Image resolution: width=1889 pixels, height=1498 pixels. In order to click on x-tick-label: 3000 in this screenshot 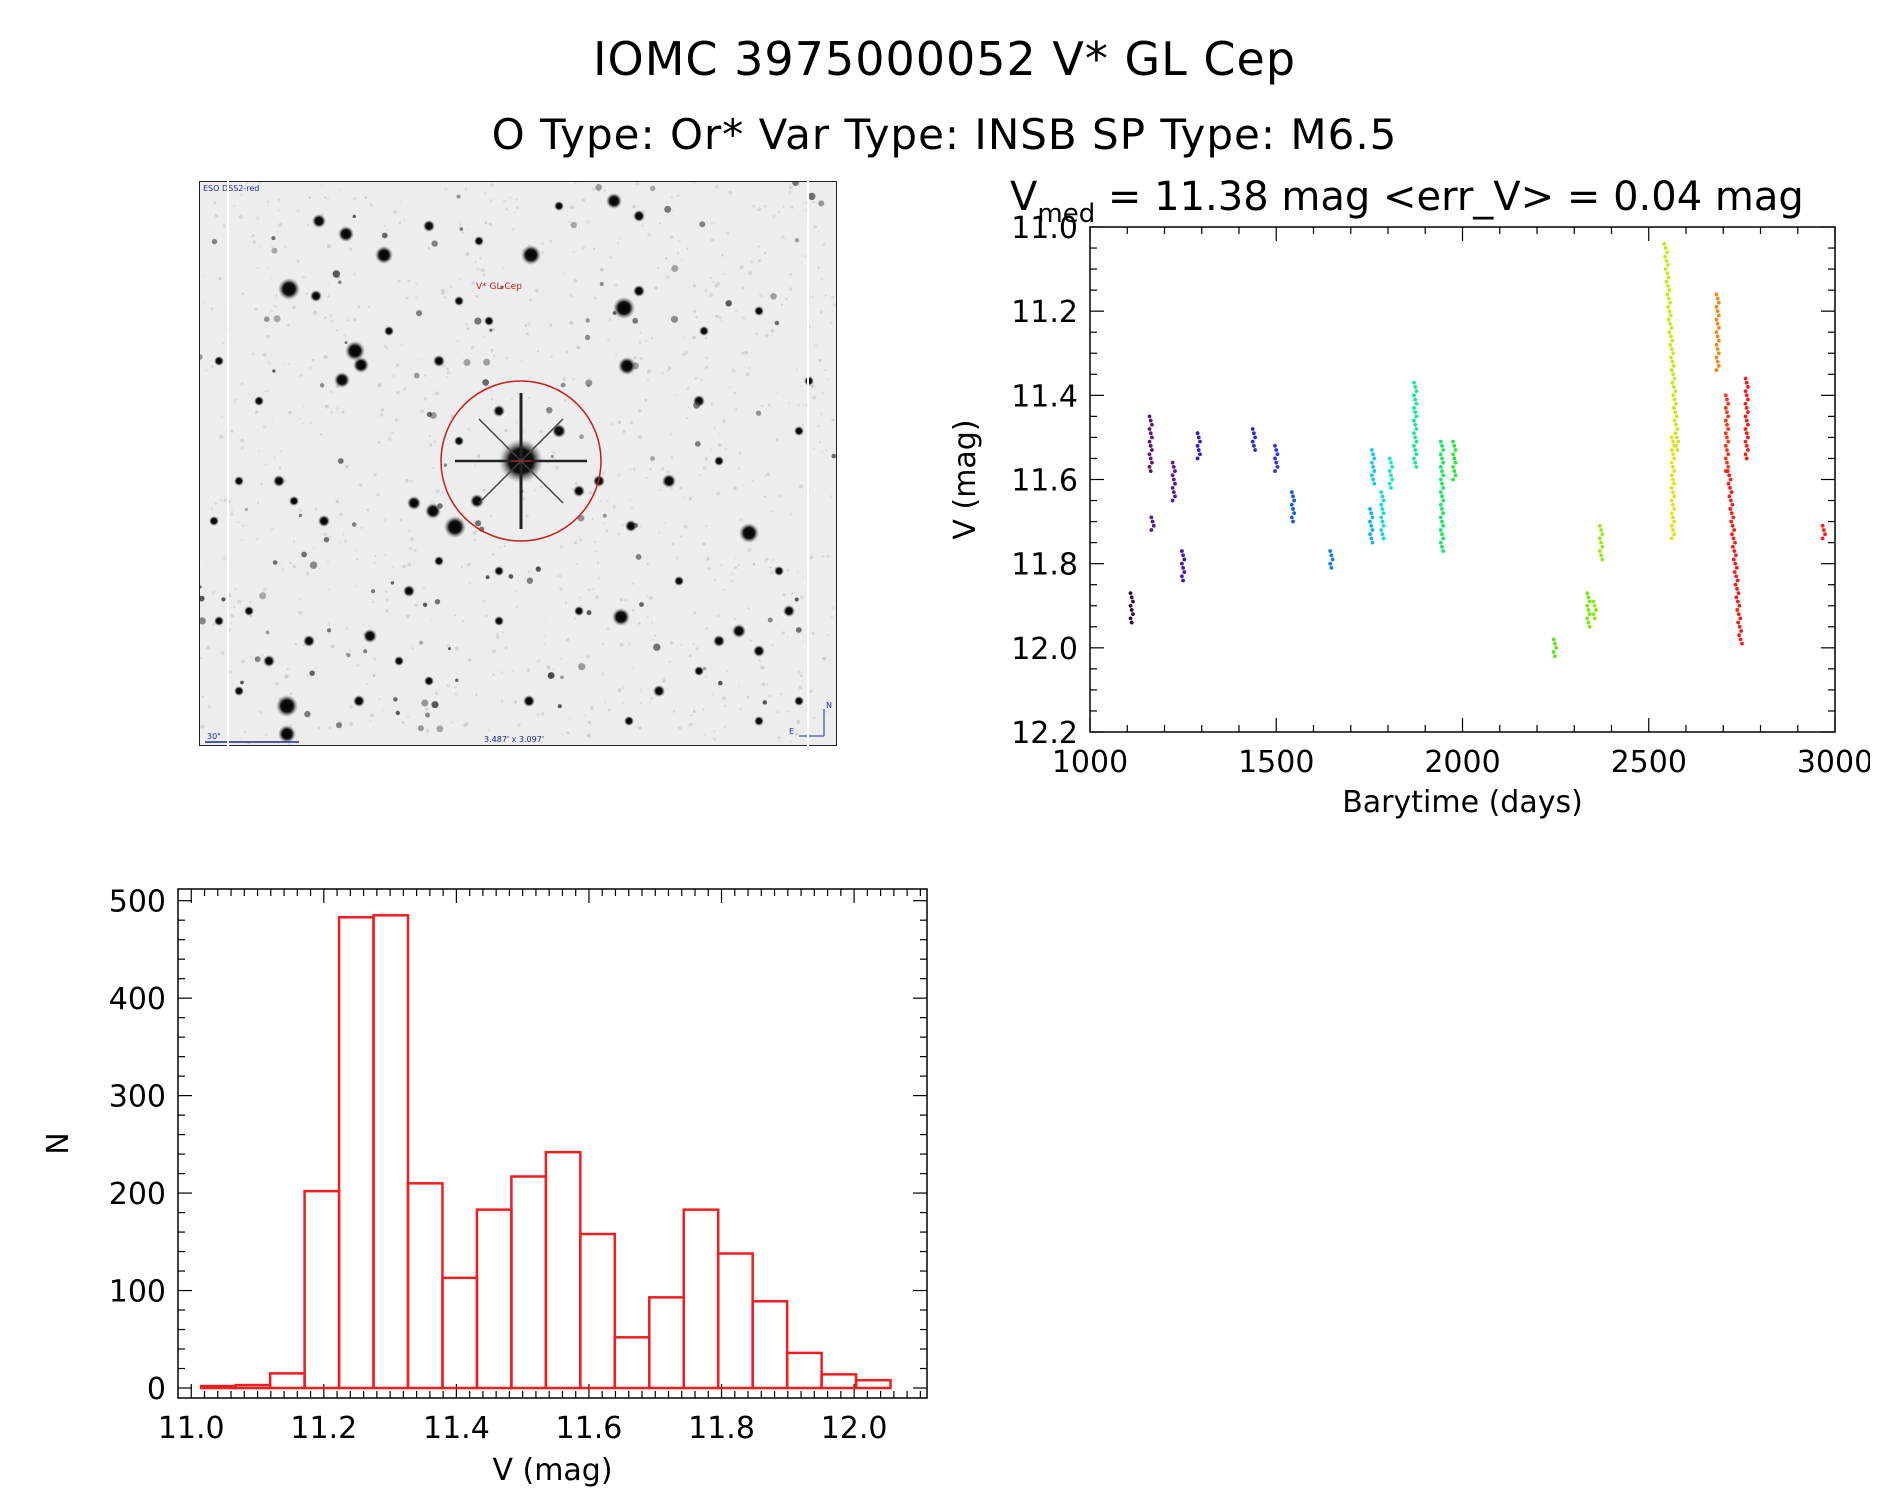, I will do `click(1833, 762)`.